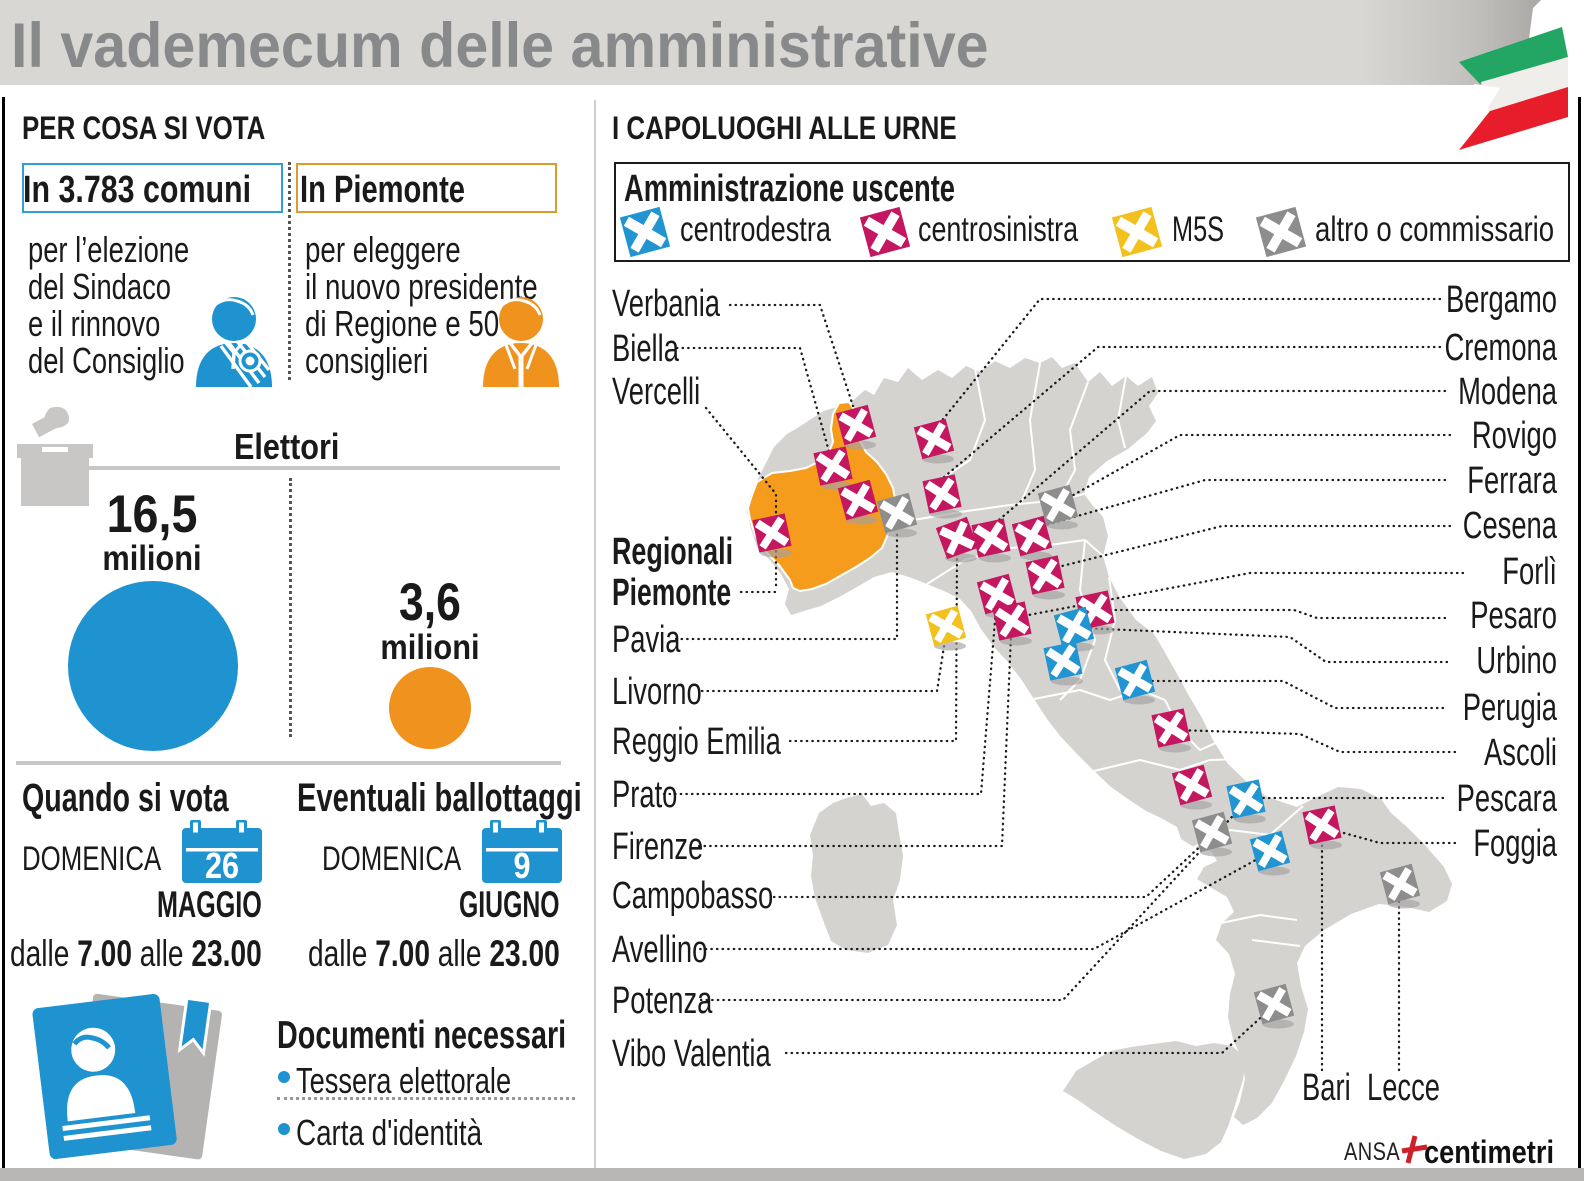 The width and height of the screenshot is (1584, 1181). I want to click on svg-text: 9, so click(521, 867).